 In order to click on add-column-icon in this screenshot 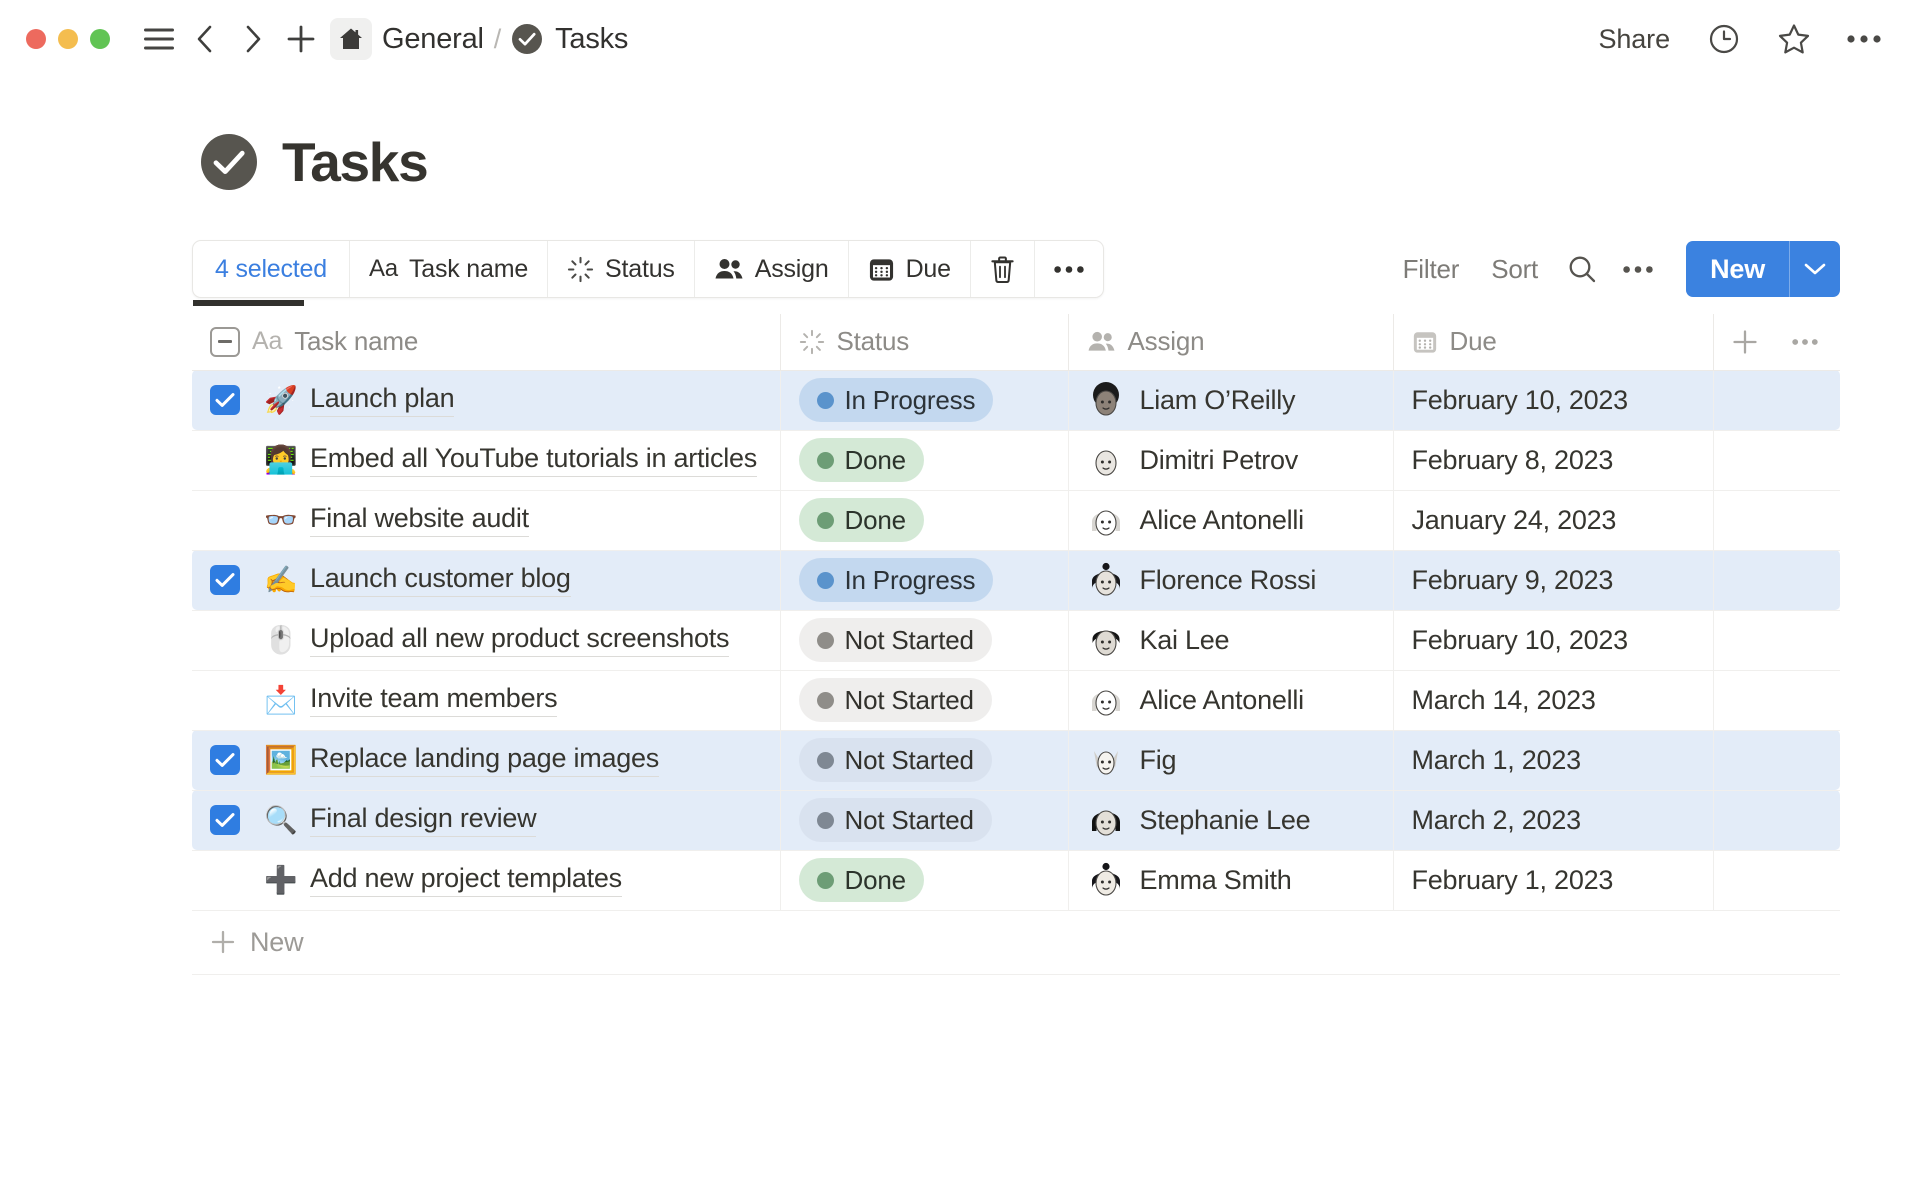, I will do `click(1745, 342)`.